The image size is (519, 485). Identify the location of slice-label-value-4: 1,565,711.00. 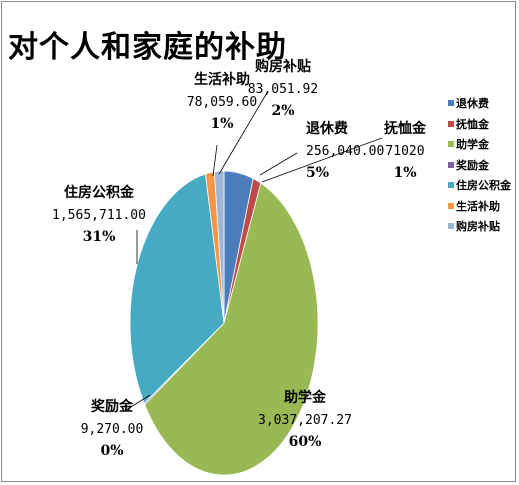
(99, 215).